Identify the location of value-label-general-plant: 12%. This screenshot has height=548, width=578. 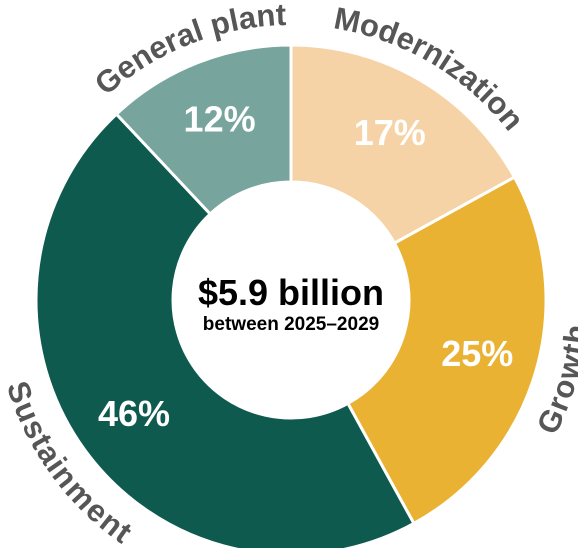
(220, 119).